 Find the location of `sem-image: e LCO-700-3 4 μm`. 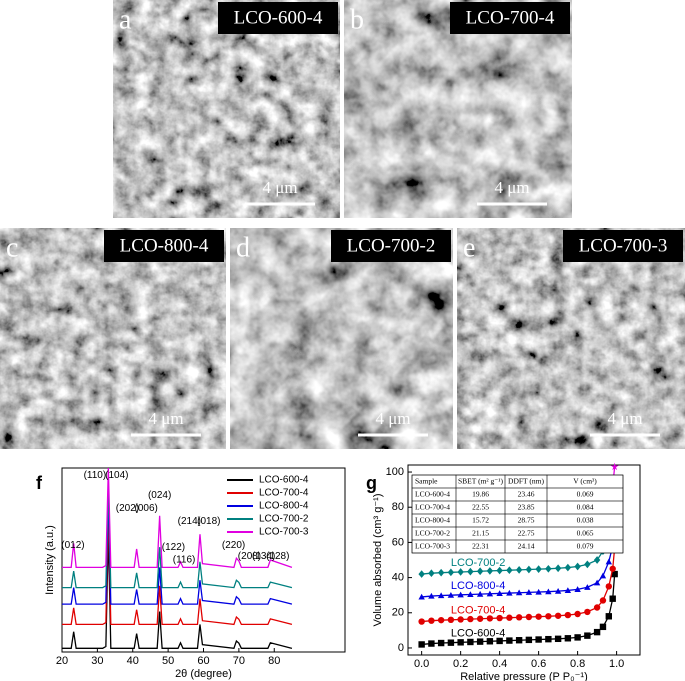

sem-image: e LCO-700-3 4 μm is located at coordinates (571, 338).